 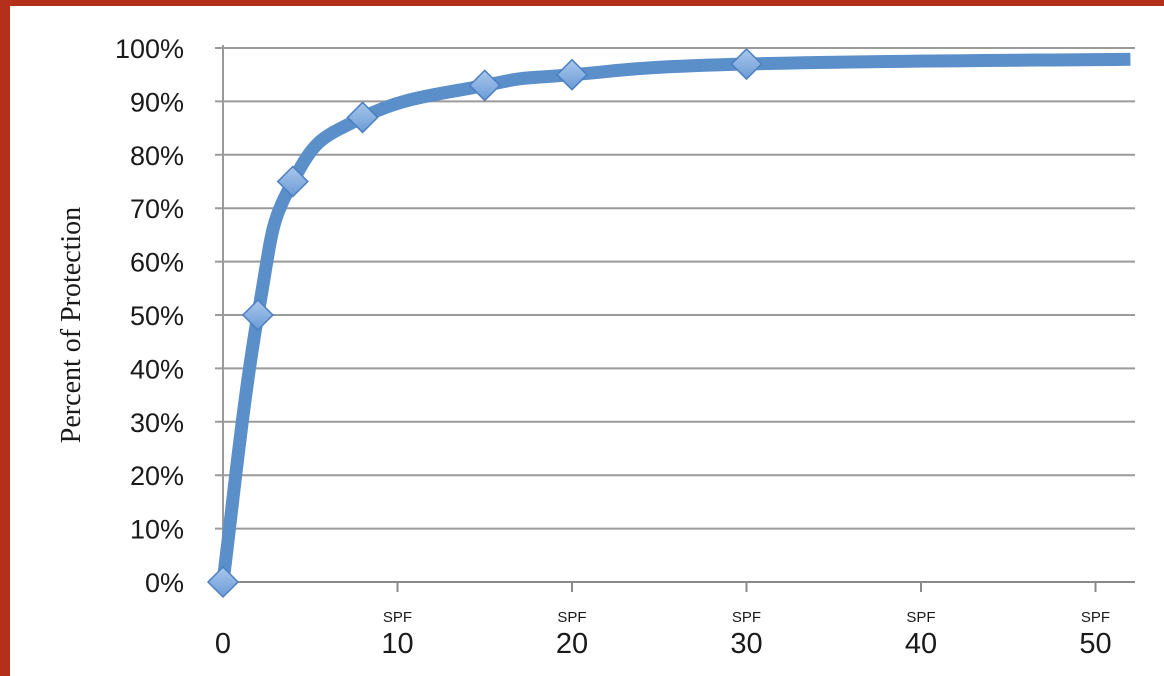 What do you see at coordinates (157, 476) in the screenshot?
I see `y-tick-label: 20%` at bounding box center [157, 476].